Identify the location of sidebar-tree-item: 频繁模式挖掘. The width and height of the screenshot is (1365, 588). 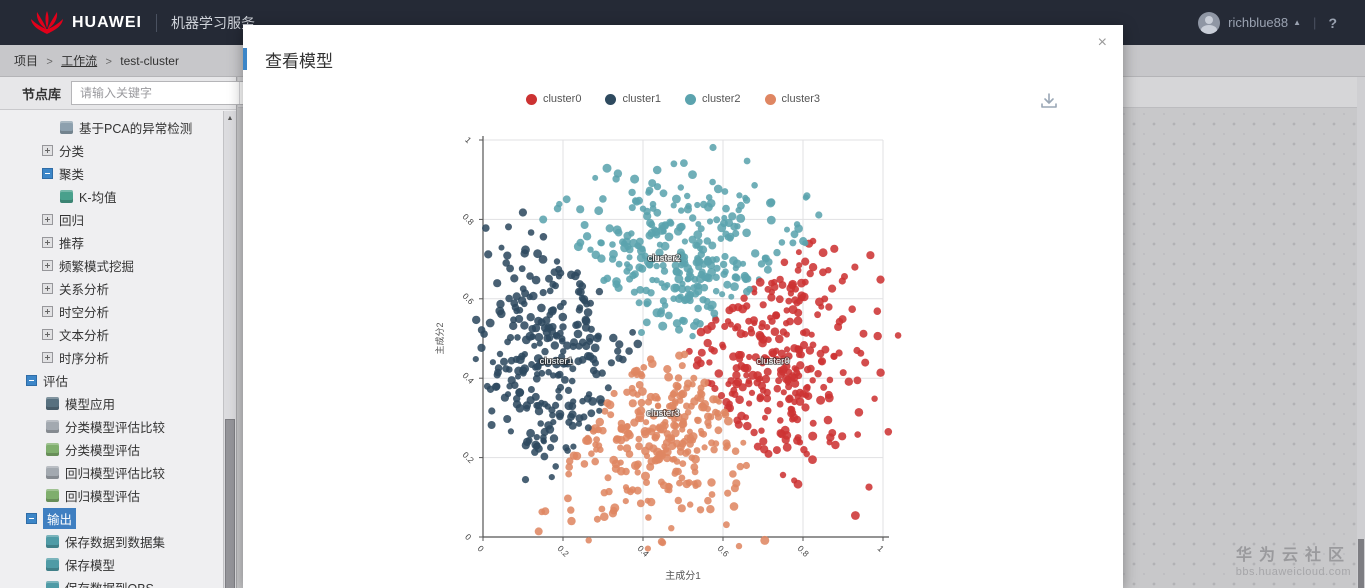
(111, 265).